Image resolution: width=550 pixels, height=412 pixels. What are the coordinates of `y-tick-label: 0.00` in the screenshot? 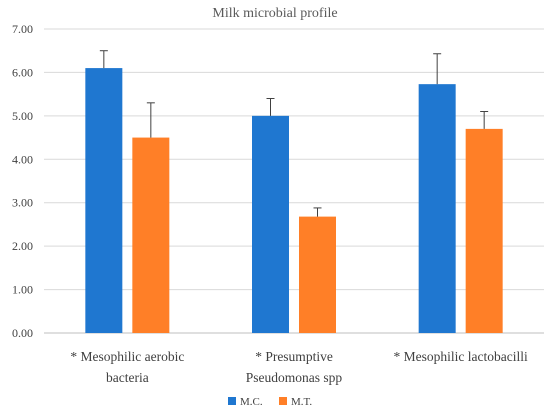 It's located at (22, 333).